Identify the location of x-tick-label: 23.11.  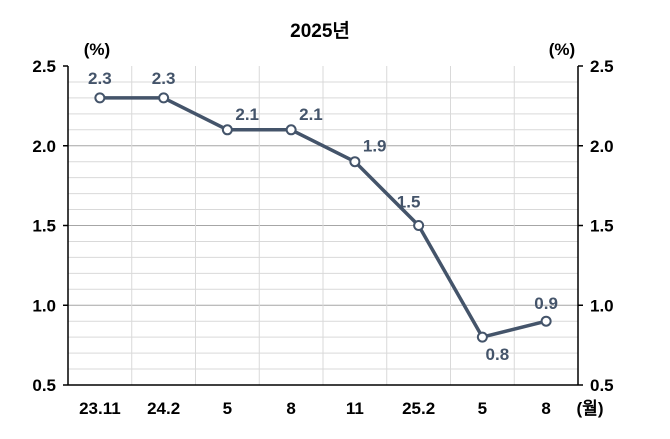
(100, 408).